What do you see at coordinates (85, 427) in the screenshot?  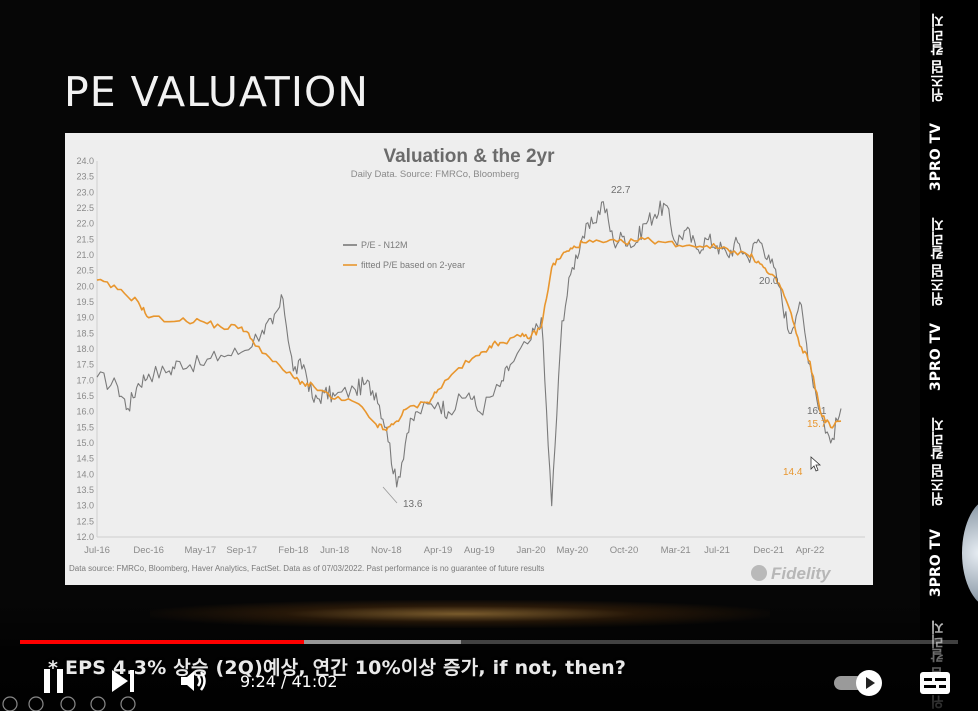 I see `y-tick-label: 15.5` at bounding box center [85, 427].